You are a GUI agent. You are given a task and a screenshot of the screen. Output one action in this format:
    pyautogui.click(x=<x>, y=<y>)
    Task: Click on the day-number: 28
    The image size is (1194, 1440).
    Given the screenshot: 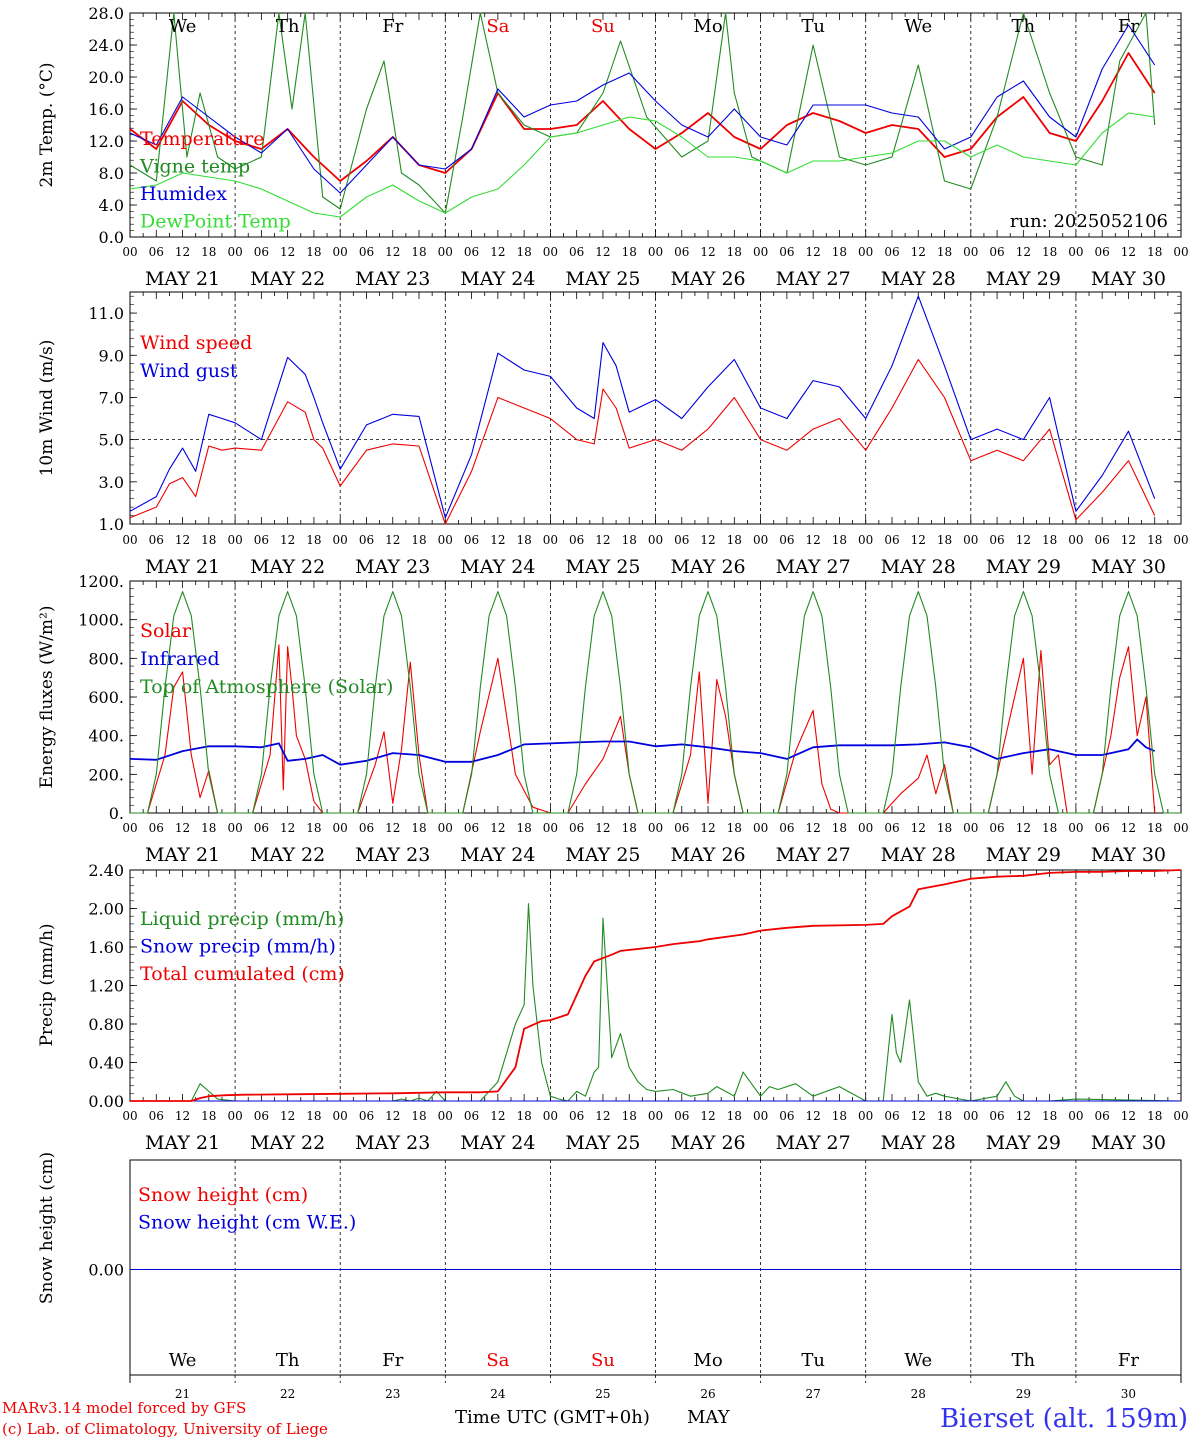 What is the action you would take?
    pyautogui.click(x=918, y=1394)
    